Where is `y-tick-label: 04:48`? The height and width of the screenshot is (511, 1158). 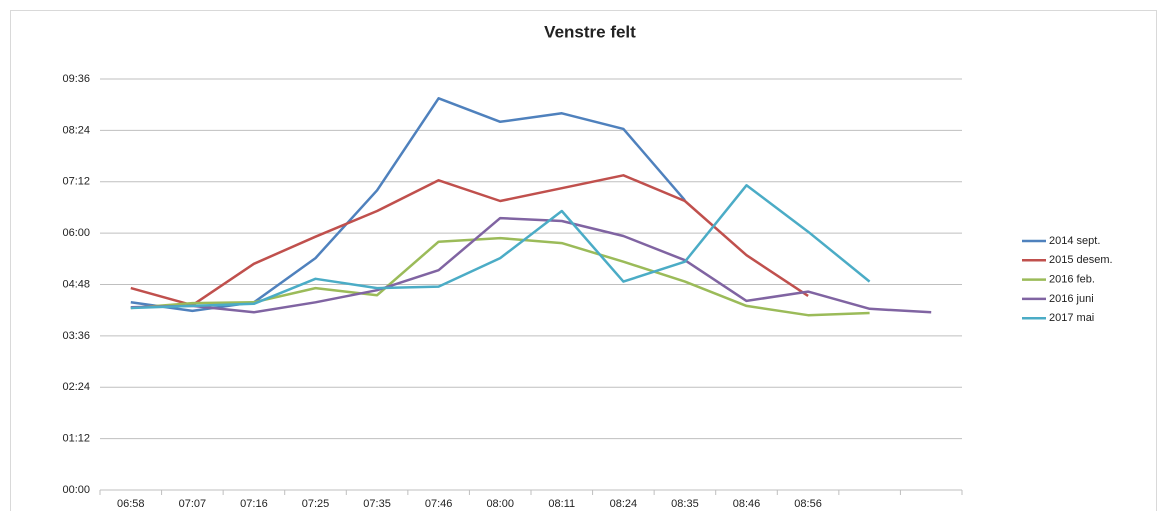 y-tick-label: 04:48 is located at coordinates (76, 284).